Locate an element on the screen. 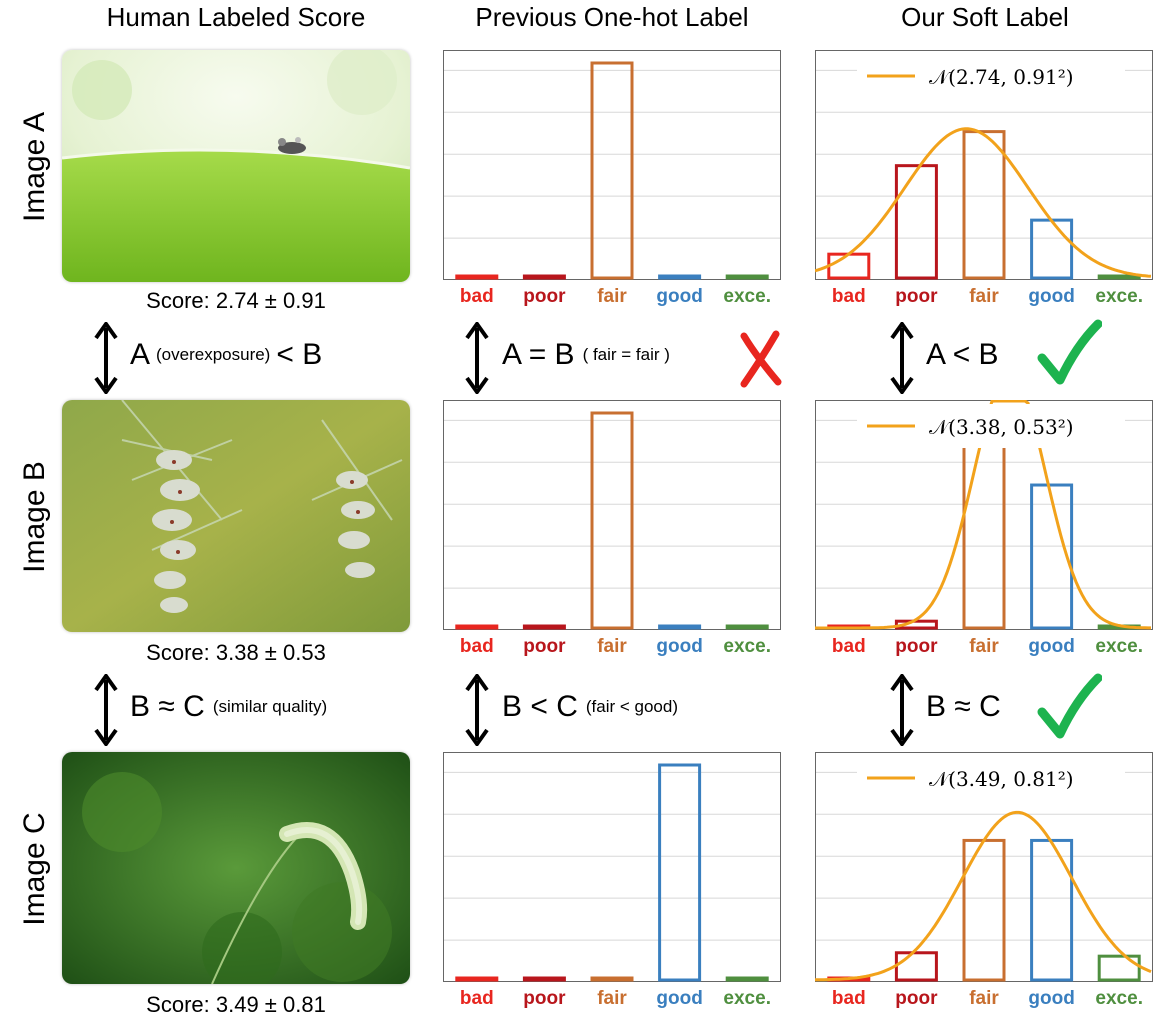 The image size is (1159, 1024). row-label-image-c: Image C is located at coordinates (34, 869).